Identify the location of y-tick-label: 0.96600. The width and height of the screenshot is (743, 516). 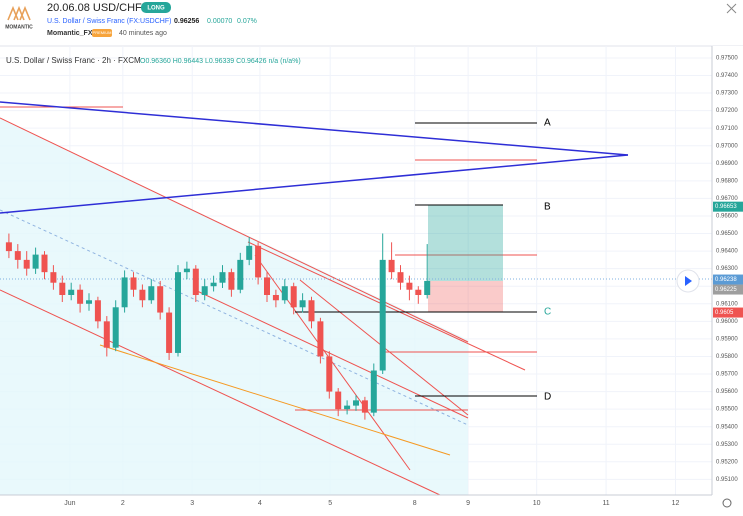
(727, 217).